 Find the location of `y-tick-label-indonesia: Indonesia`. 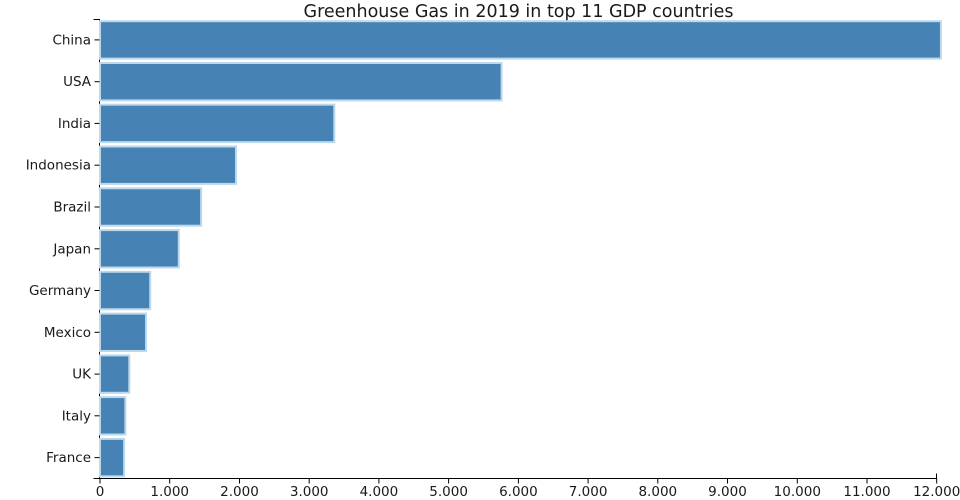

y-tick-label-indonesia: Indonesia is located at coordinates (58, 166).